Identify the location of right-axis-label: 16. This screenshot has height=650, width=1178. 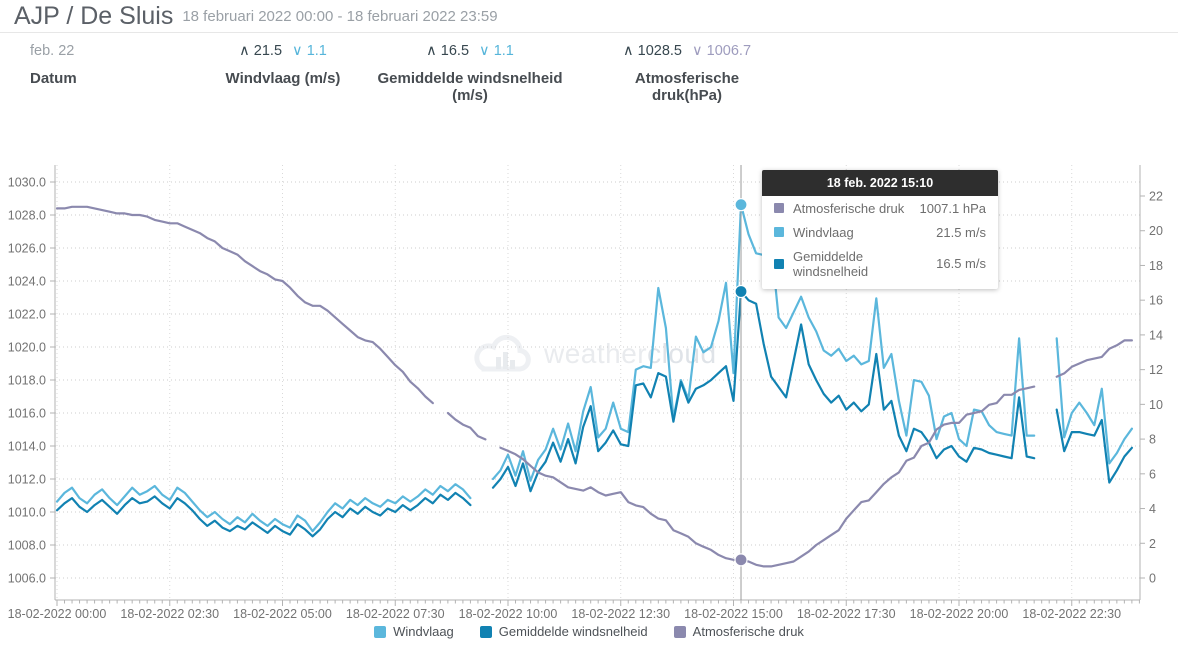
(1156, 301).